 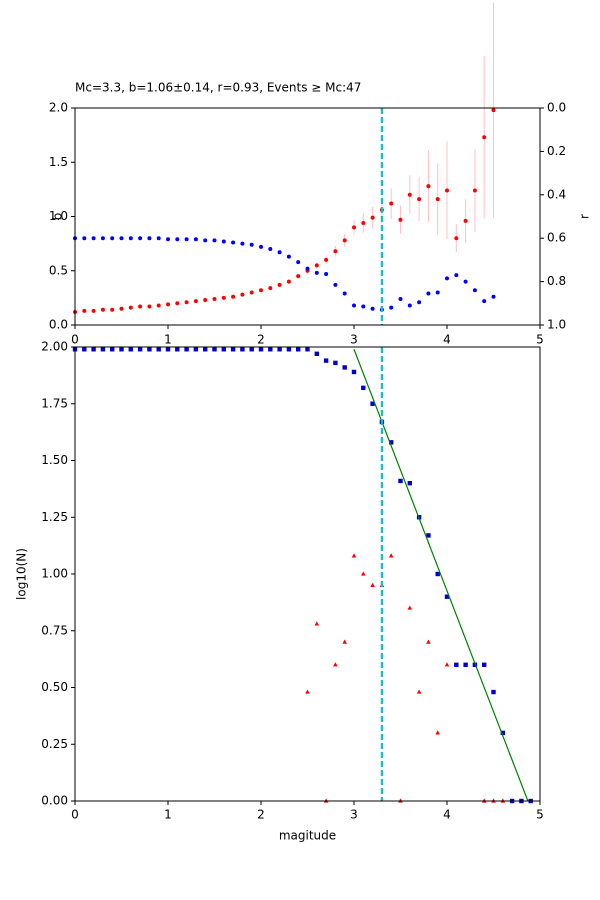 I want to click on y-tick-label: 0.5, so click(x=58, y=270).